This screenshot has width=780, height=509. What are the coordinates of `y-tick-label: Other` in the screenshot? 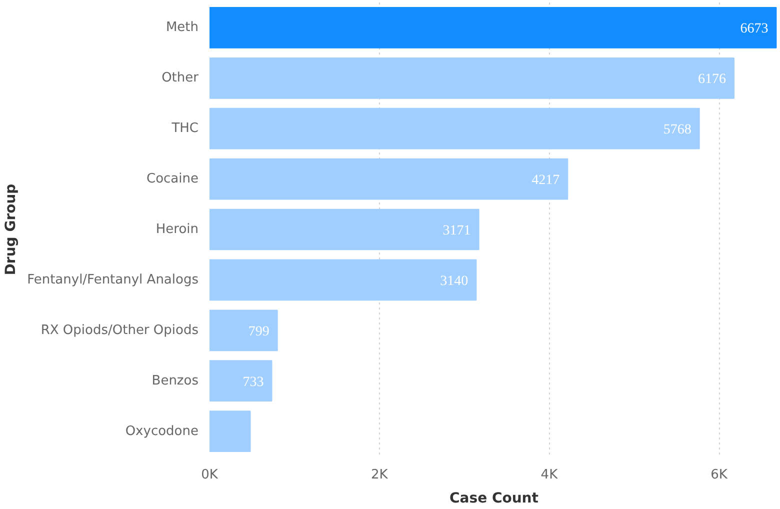 It's located at (181, 78).